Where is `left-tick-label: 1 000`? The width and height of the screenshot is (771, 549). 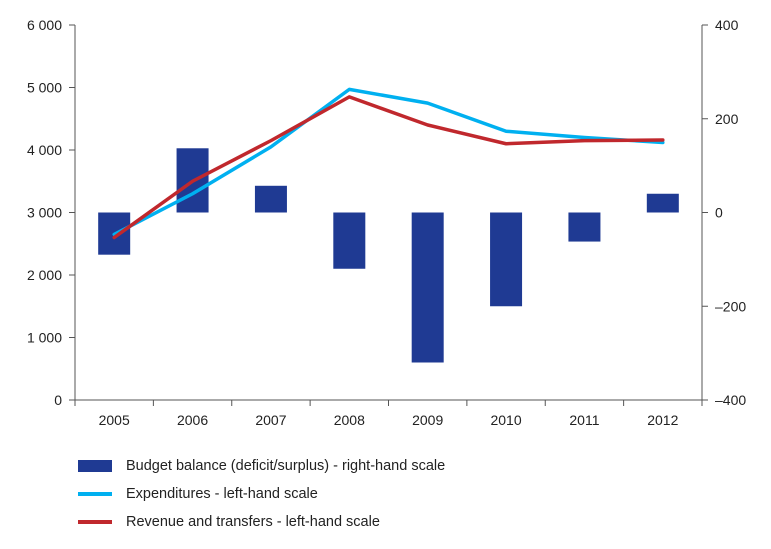 left-tick-label: 1 000 is located at coordinates (44, 338).